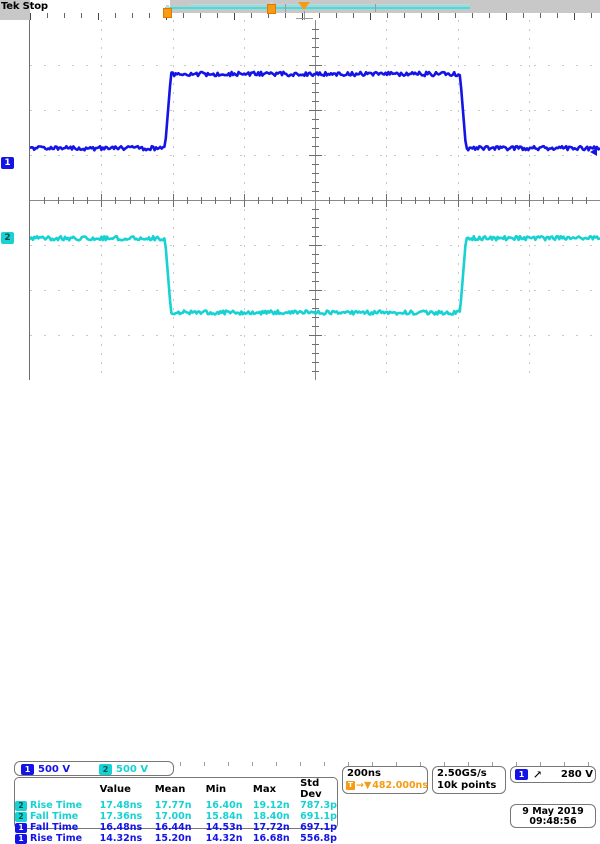  Describe the element at coordinates (115, 789) in the screenshot. I see `column-header-value: Value` at that location.